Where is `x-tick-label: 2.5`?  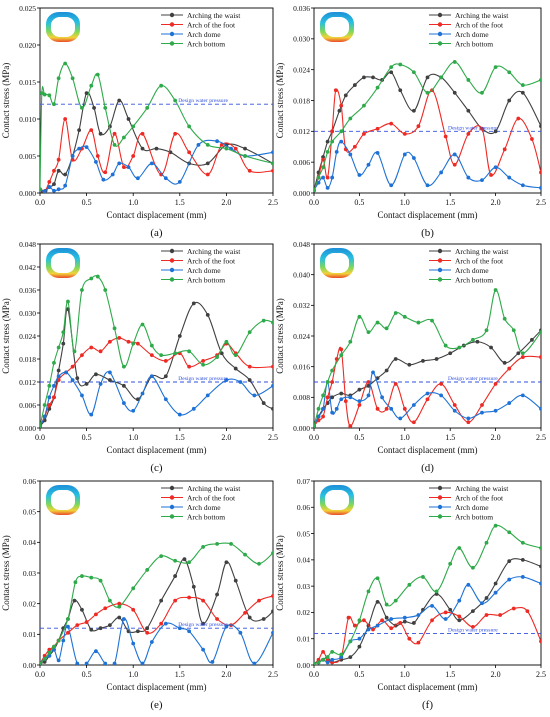 x-tick-label: 2.5 is located at coordinates (273, 437).